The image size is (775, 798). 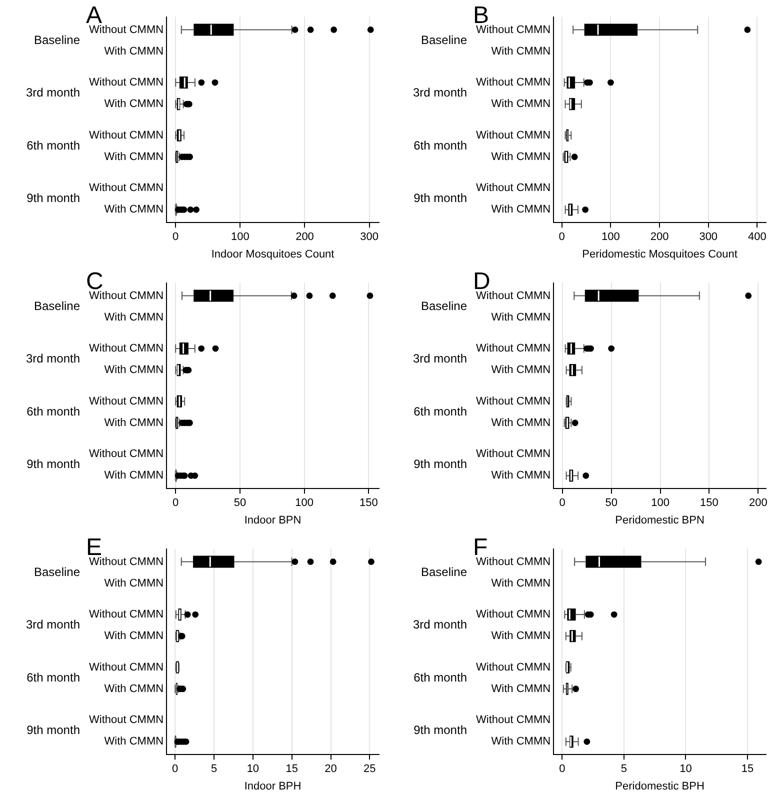 I want to click on x-tick-label: 20, so click(x=330, y=769).